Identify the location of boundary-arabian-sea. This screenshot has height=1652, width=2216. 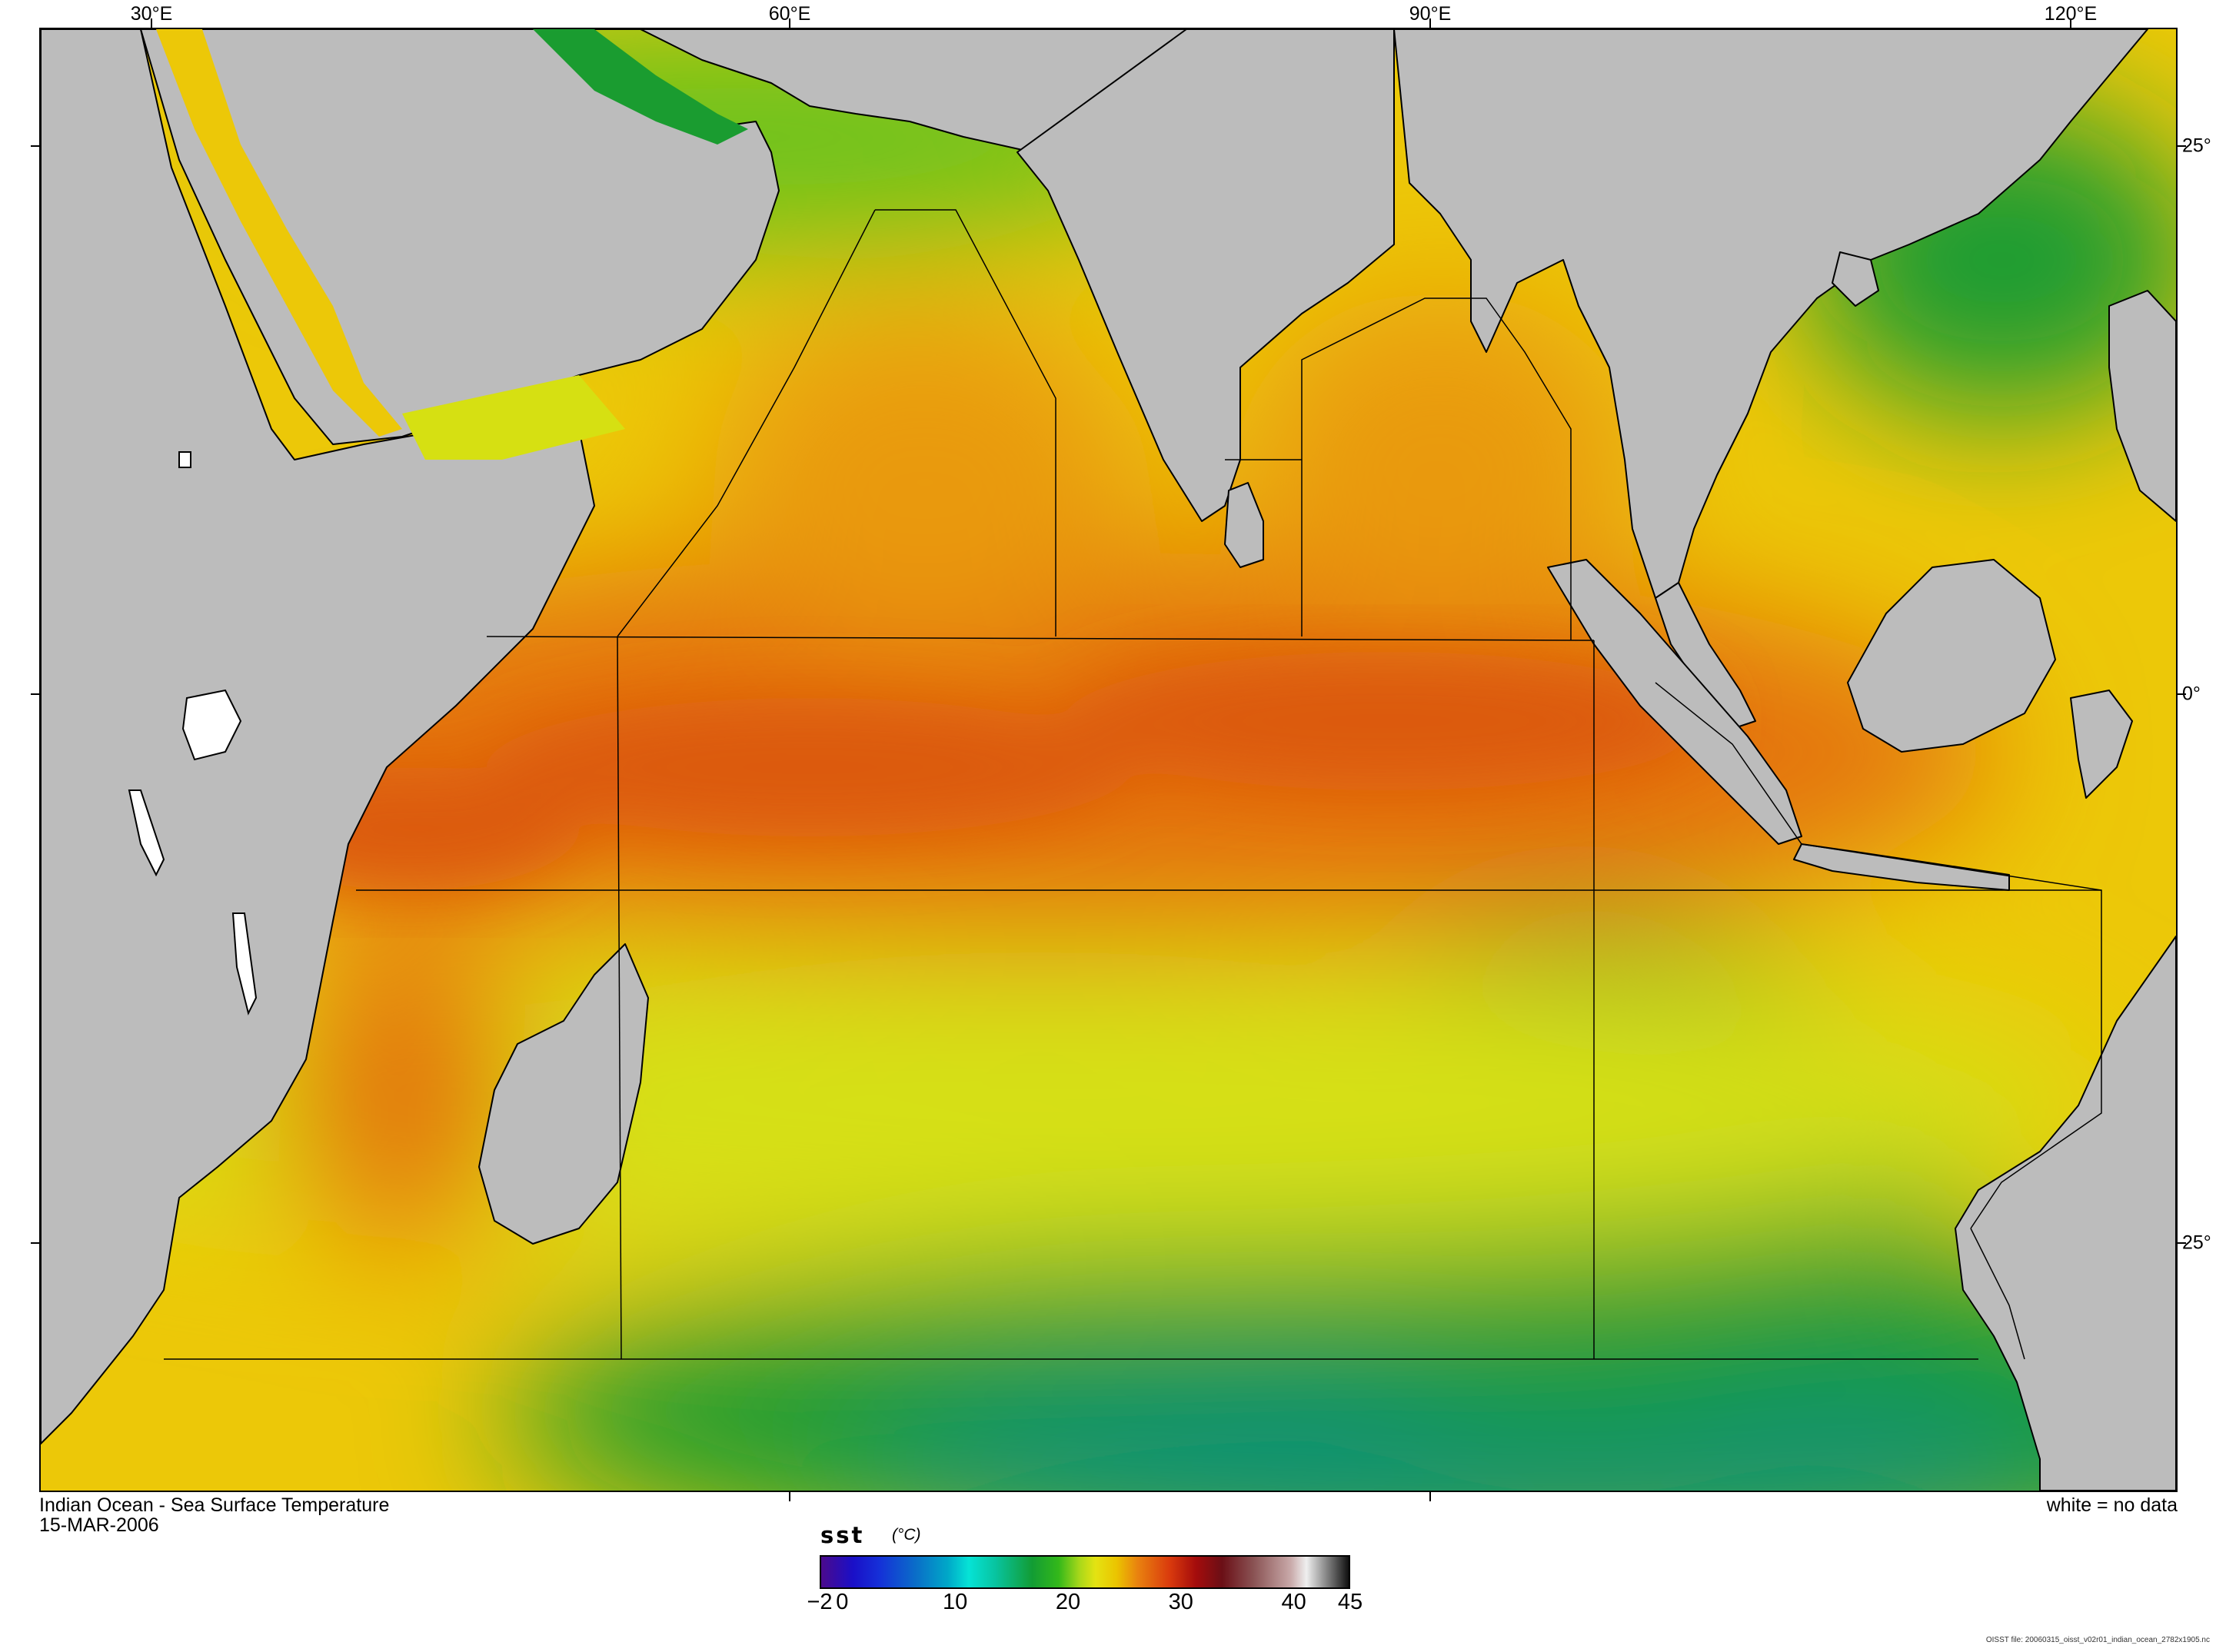
(966, 423).